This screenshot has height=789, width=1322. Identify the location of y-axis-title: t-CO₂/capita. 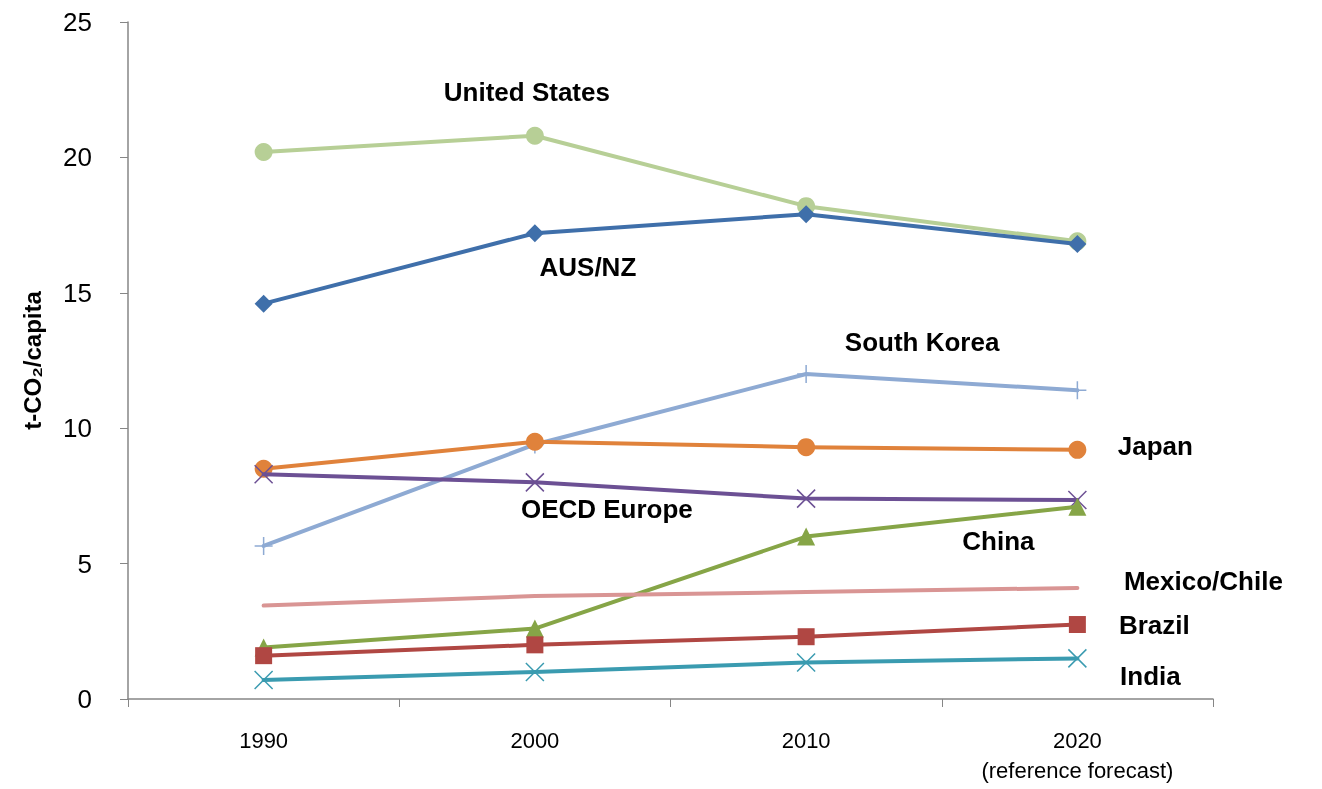
(32, 360).